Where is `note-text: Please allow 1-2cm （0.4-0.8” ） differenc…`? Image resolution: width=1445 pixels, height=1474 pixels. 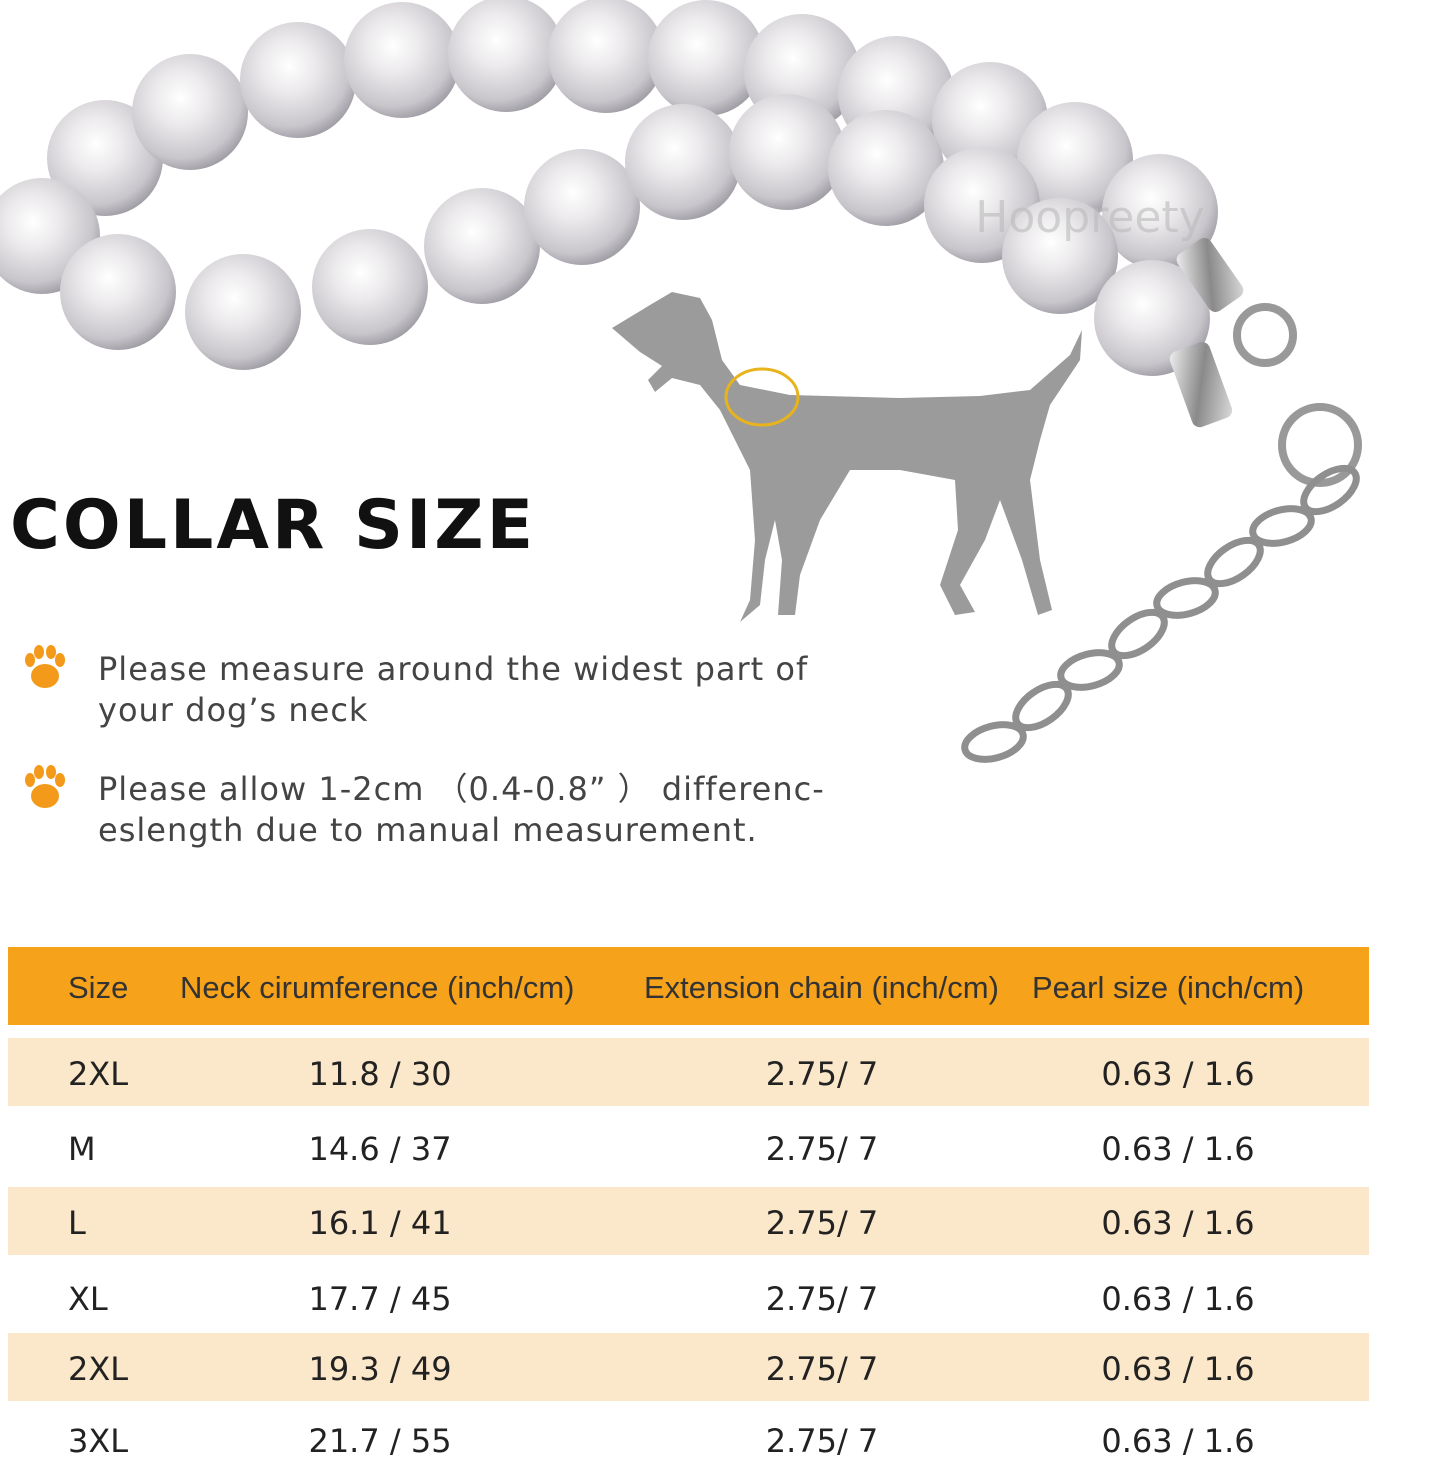
note-text: Please allow 1-2cm （0.4-0.8” ） differenc… is located at coordinates (461, 789).